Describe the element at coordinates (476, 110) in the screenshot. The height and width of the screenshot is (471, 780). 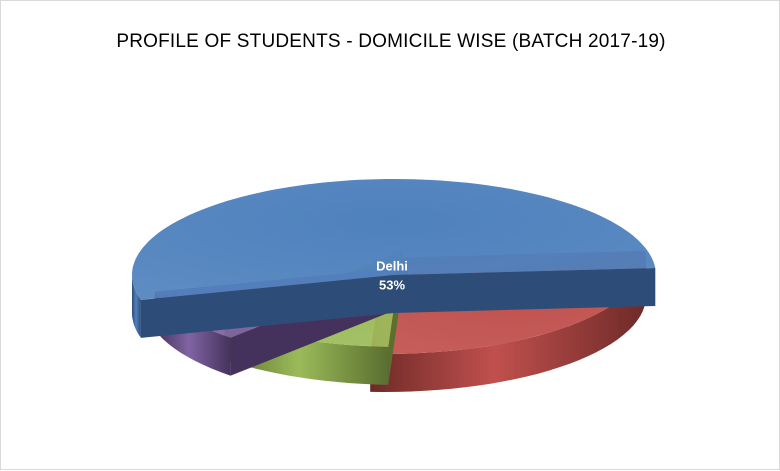
I see `slice-label-eastern-states: Eastern States 11%` at that location.